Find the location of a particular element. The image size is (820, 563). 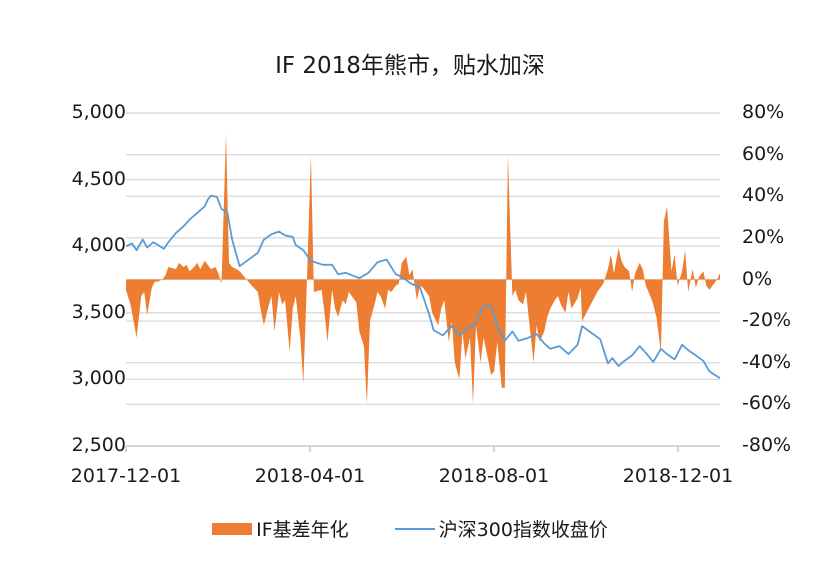

x-tick-label: 2017-12-01 is located at coordinates (126, 476).